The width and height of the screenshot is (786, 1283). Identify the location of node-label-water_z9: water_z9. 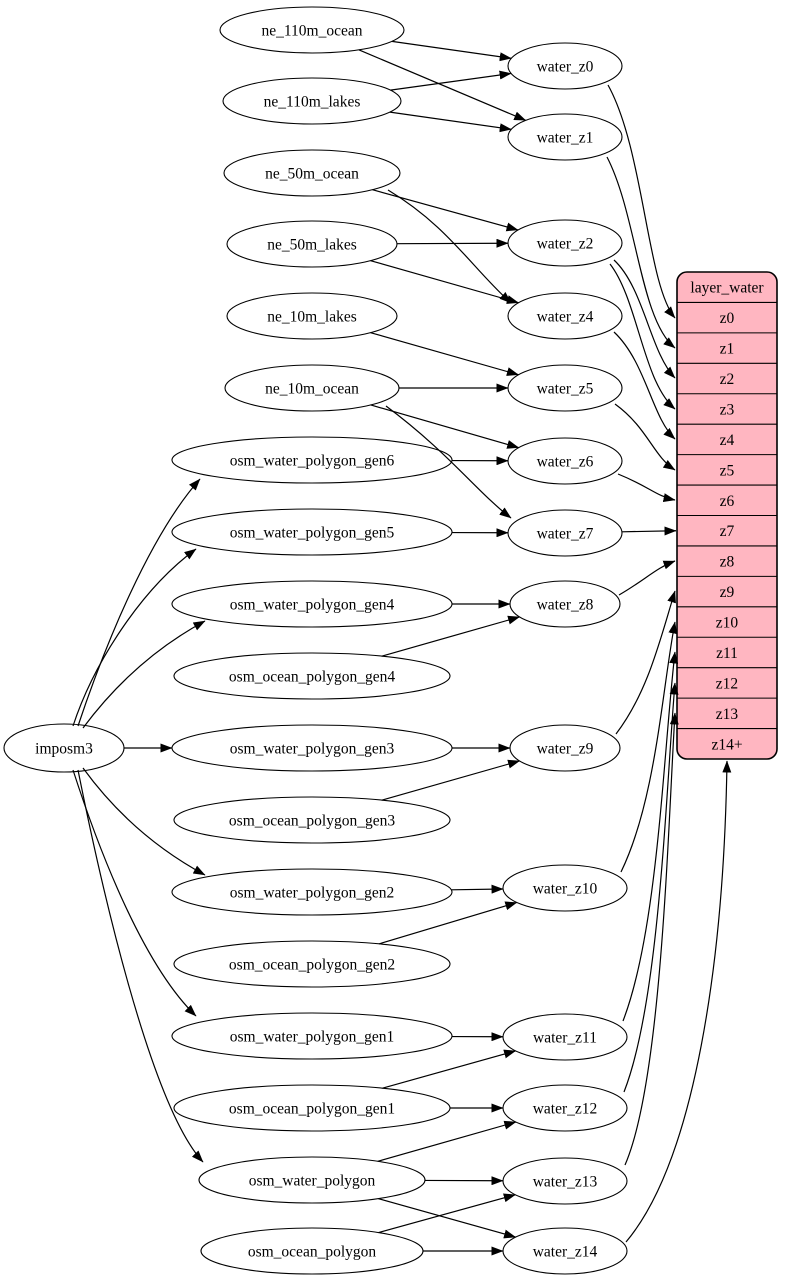
(565, 749).